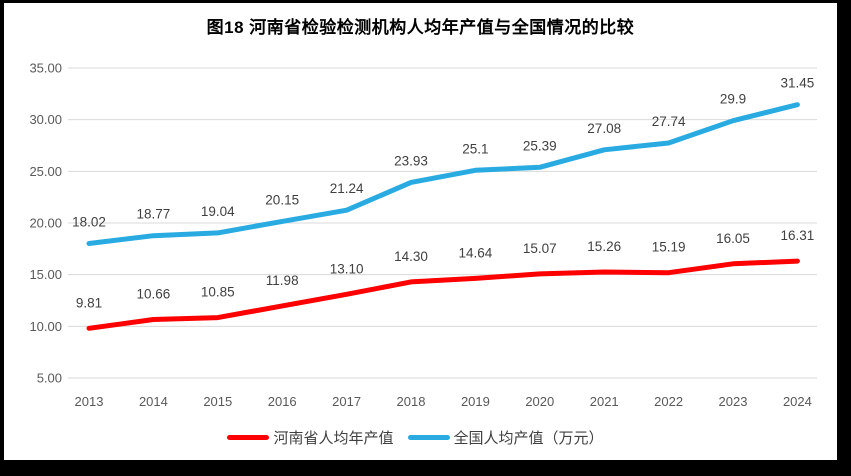 The image size is (851, 476). I want to click on svg-text: 2013, so click(89, 401).